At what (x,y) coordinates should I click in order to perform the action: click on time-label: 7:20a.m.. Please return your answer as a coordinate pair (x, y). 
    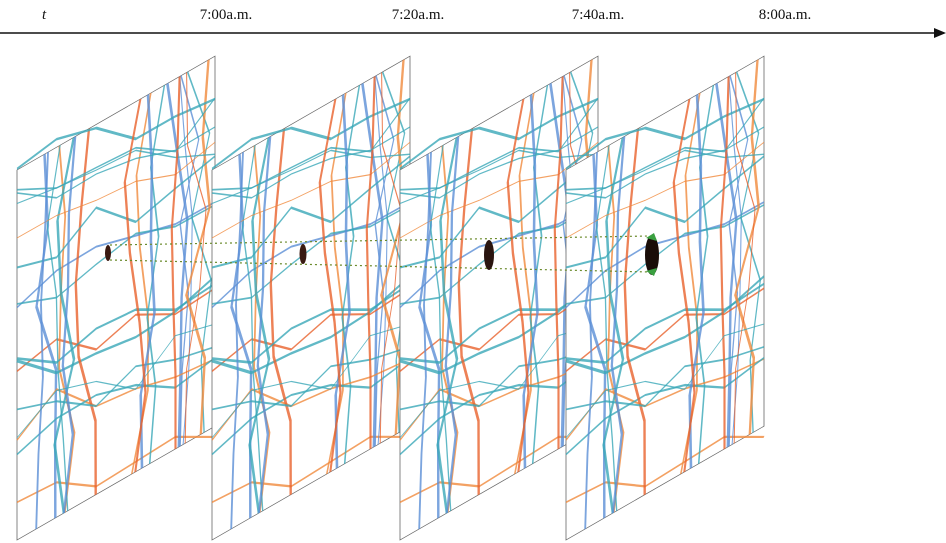
    Looking at the image, I should click on (418, 15).